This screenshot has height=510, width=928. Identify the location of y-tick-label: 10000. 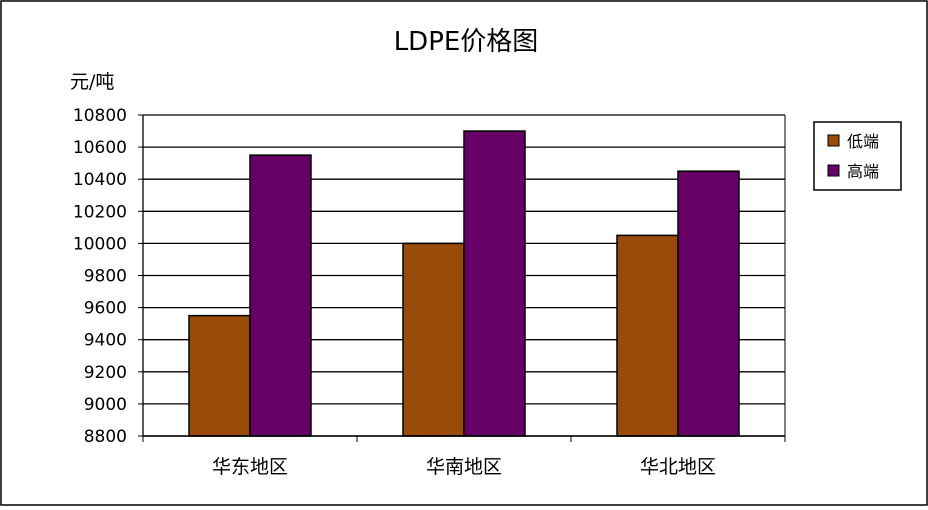
(100, 244).